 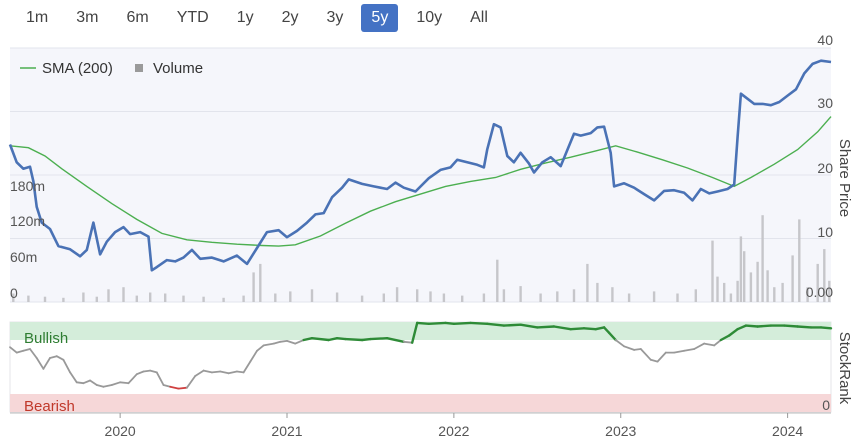 I want to click on range-3m-button: 3m, so click(x=87, y=17).